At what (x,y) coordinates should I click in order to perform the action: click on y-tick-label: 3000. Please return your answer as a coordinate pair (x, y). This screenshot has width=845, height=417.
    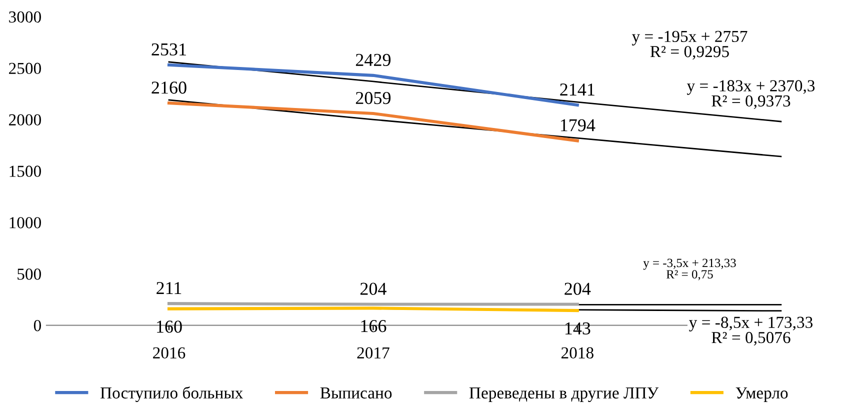
    Looking at the image, I should click on (25, 17).